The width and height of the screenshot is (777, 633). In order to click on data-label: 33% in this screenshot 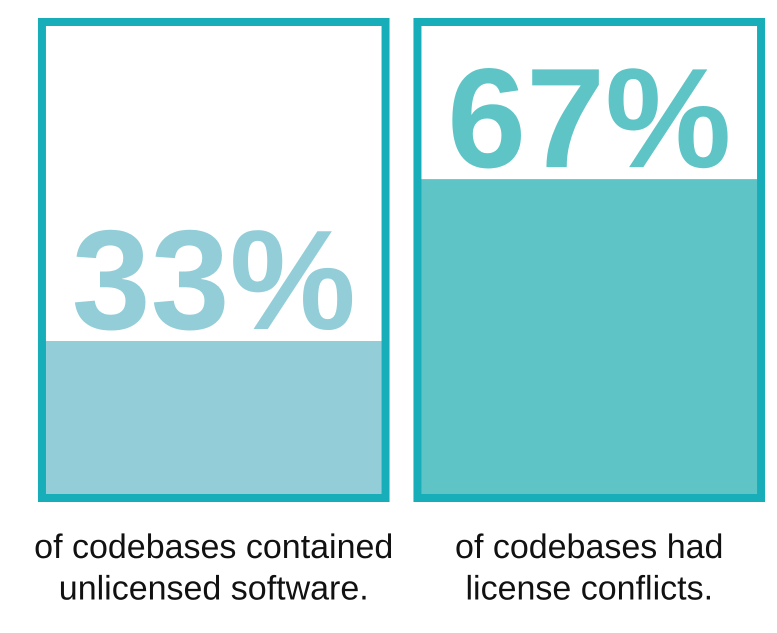, I will do `click(214, 280)`.